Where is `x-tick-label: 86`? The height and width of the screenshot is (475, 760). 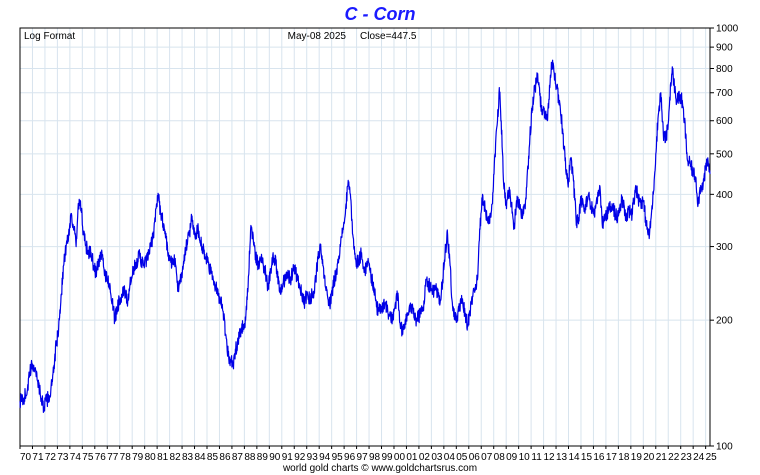
x-tick-label: 86 is located at coordinates (225, 457).